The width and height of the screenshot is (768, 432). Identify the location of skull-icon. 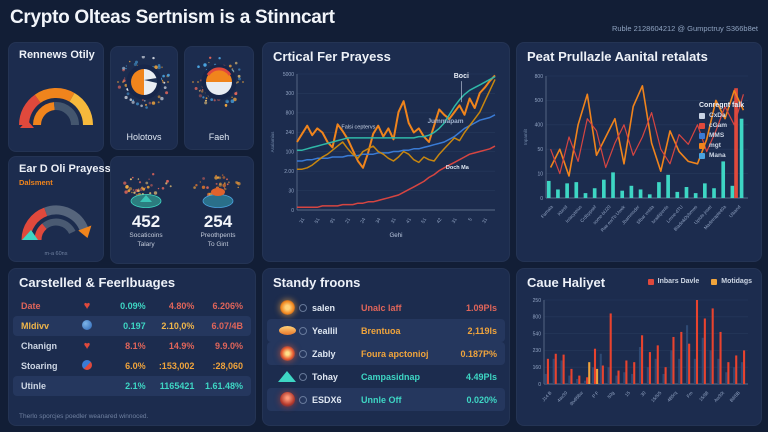
(287, 399).